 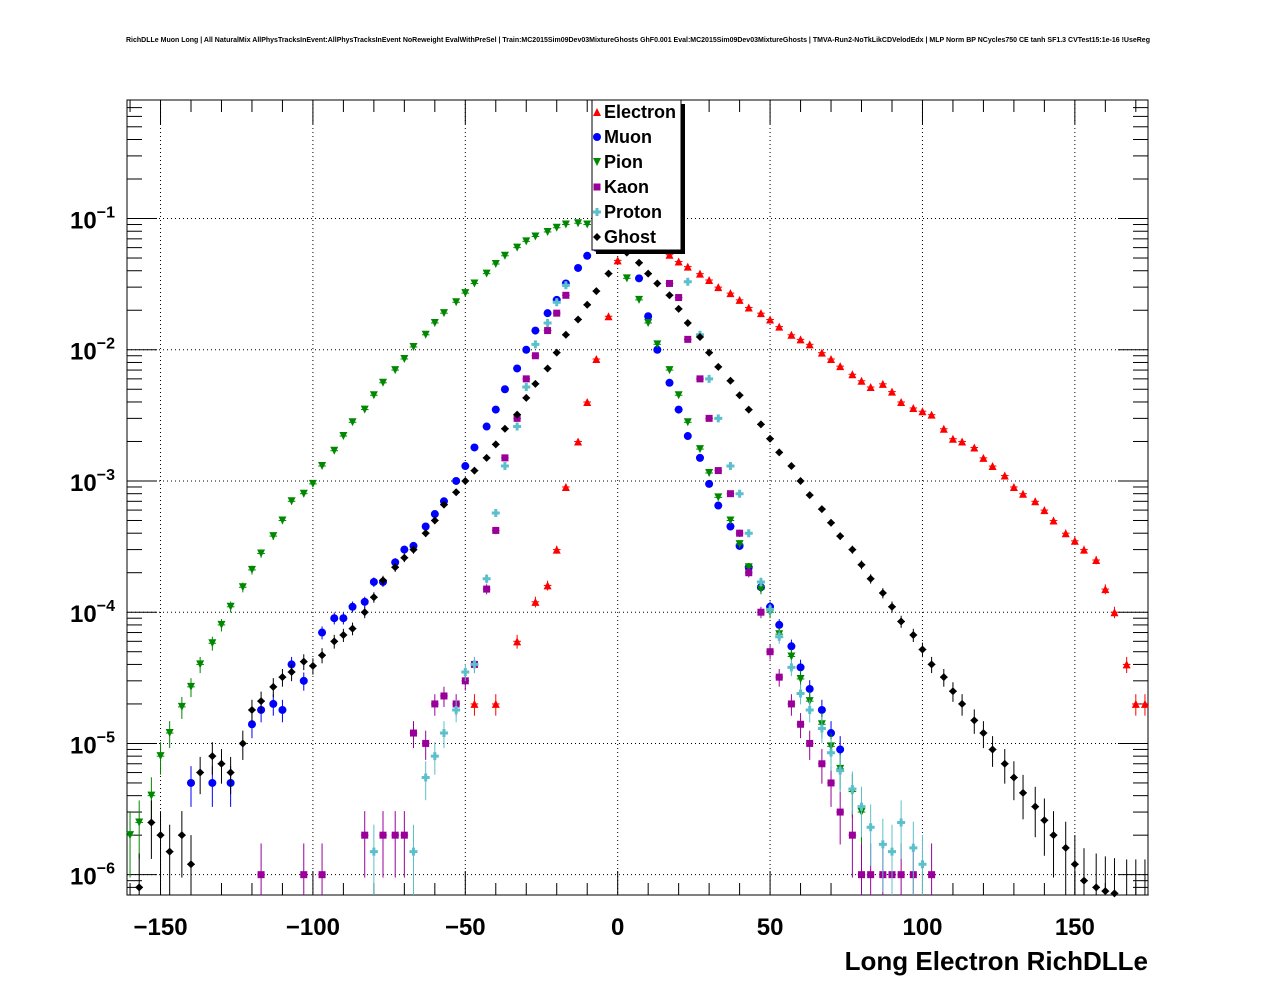 I want to click on x-tick-label: −150, so click(x=160, y=927).